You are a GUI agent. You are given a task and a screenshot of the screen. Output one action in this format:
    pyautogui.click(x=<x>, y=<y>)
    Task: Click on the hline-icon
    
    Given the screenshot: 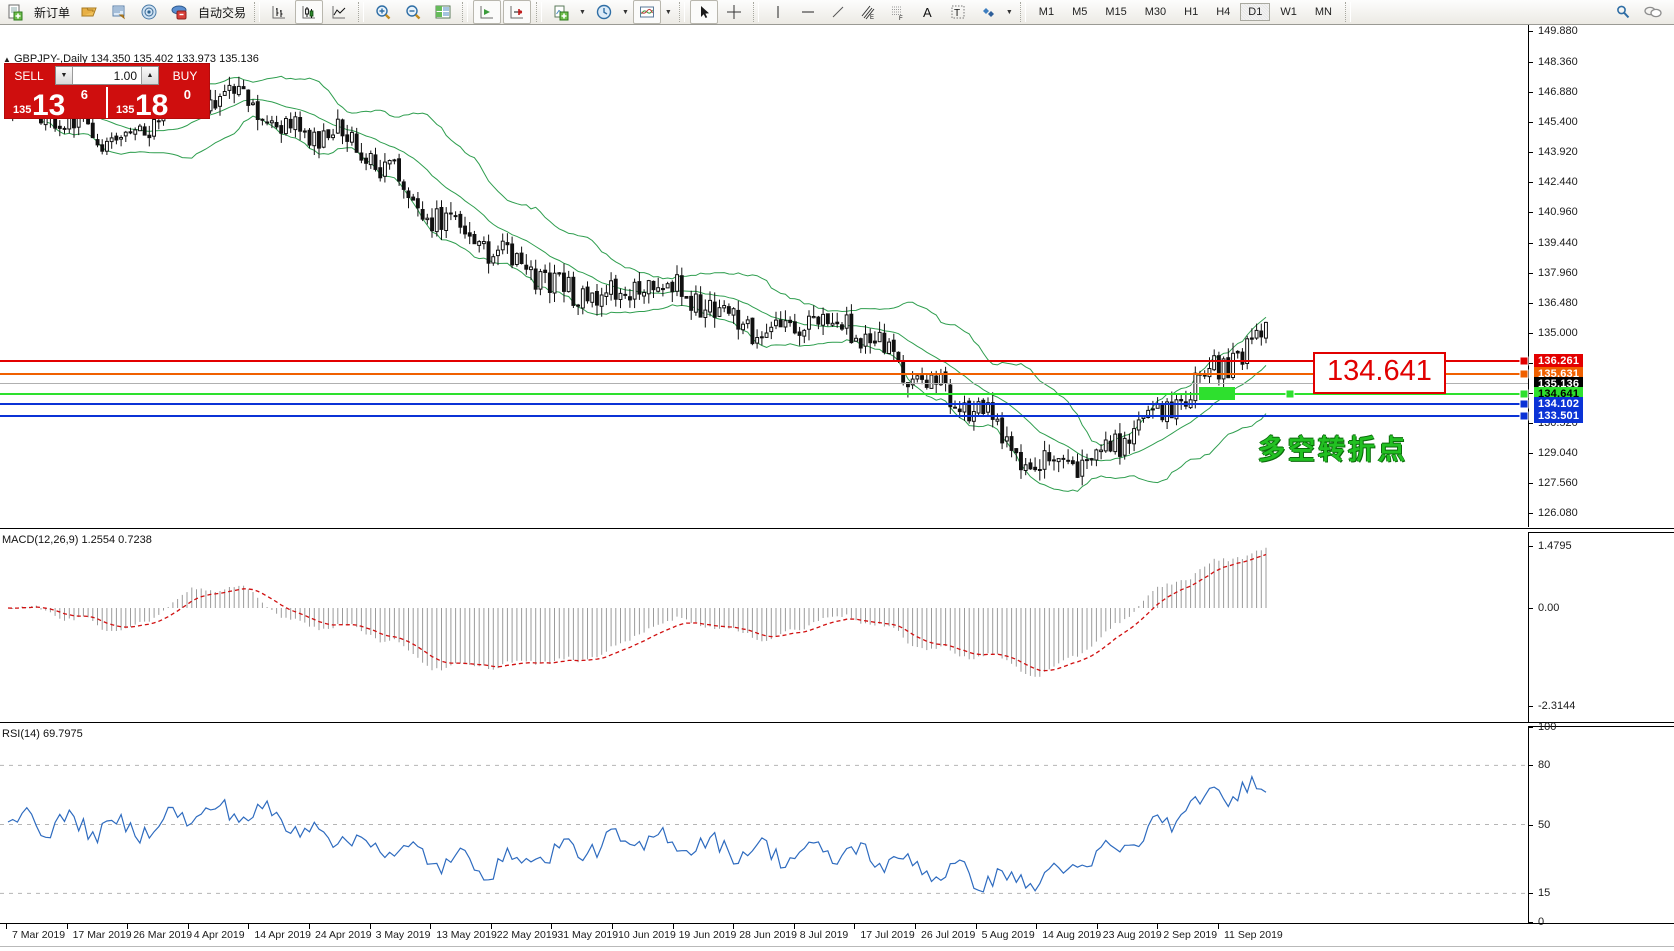 What is the action you would take?
    pyautogui.click(x=808, y=12)
    